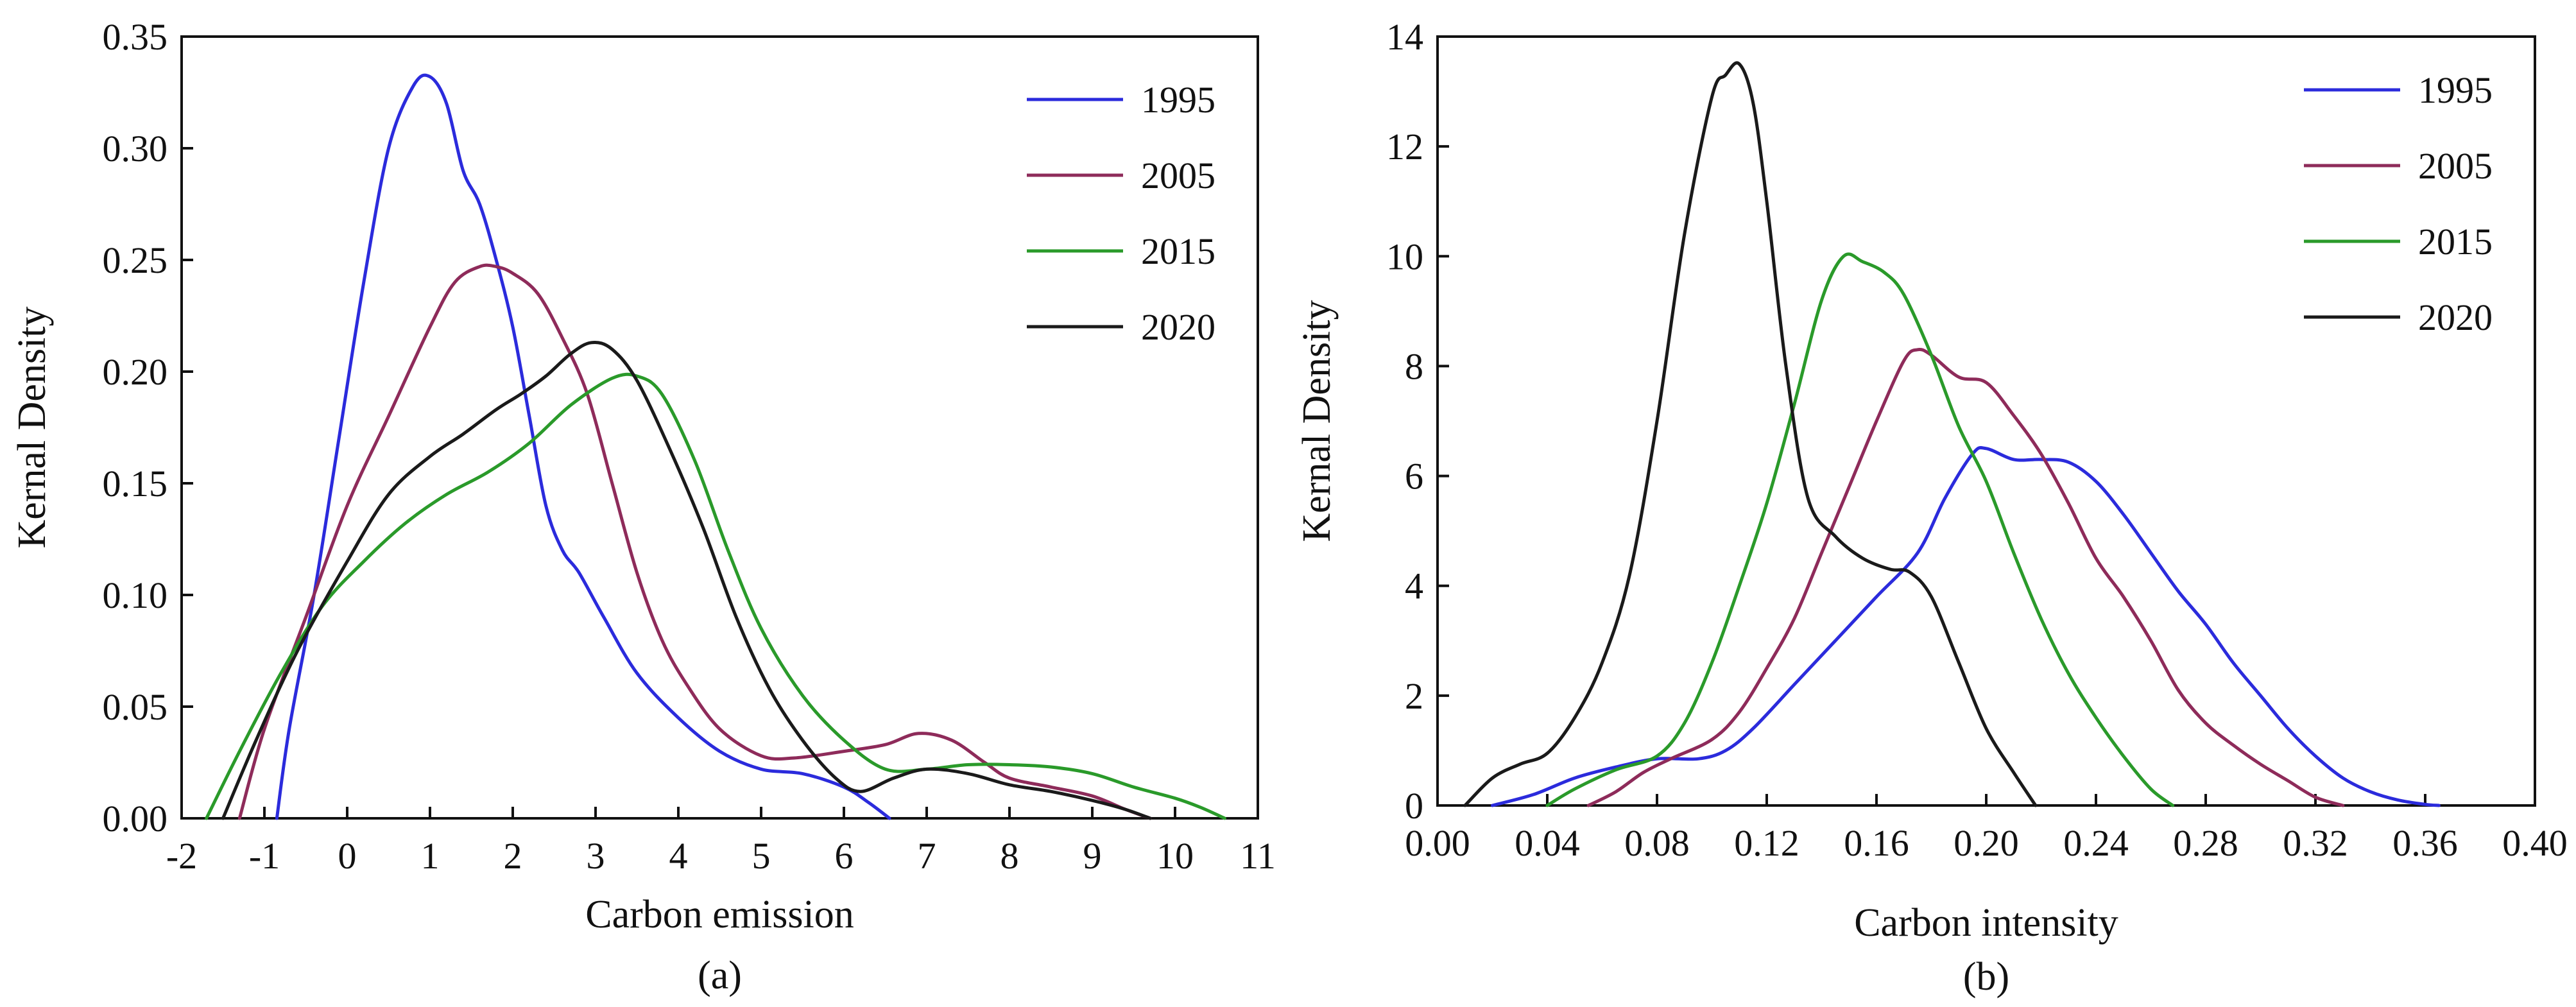 The width and height of the screenshot is (2576, 1007). I want to click on x-tick-label: 0.32, so click(2315, 843).